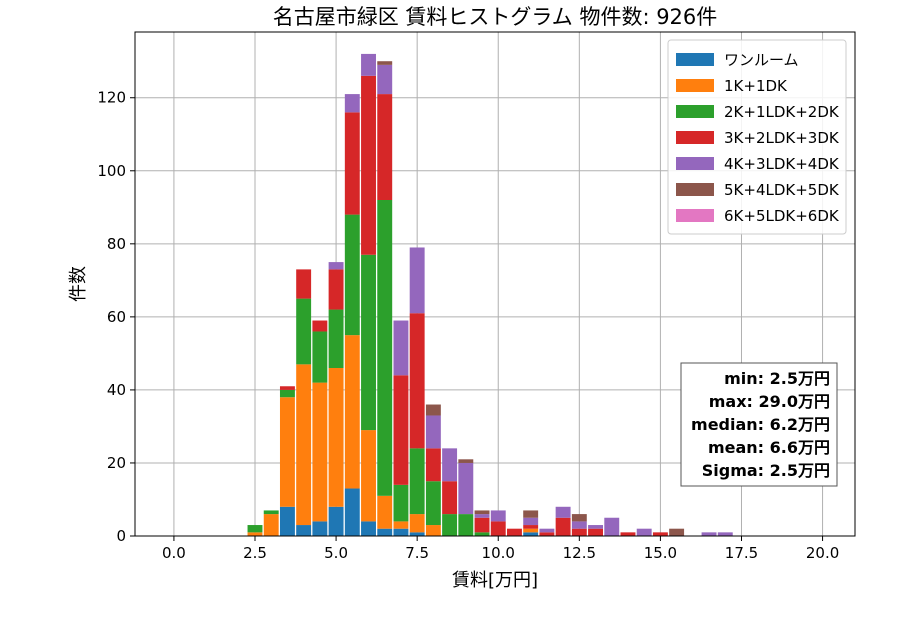 The height and width of the screenshot is (630, 900). Describe the element at coordinates (660, 553) in the screenshot. I see `x-tick-label: 15.0` at that location.